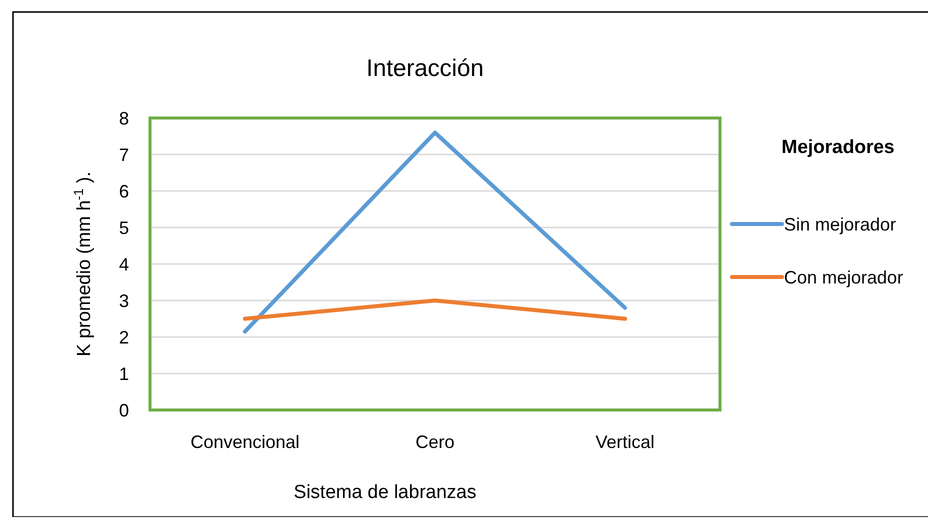 The image size is (936, 525). What do you see at coordinates (840, 224) in the screenshot?
I see `legend-label: Sin mejorador` at bounding box center [840, 224].